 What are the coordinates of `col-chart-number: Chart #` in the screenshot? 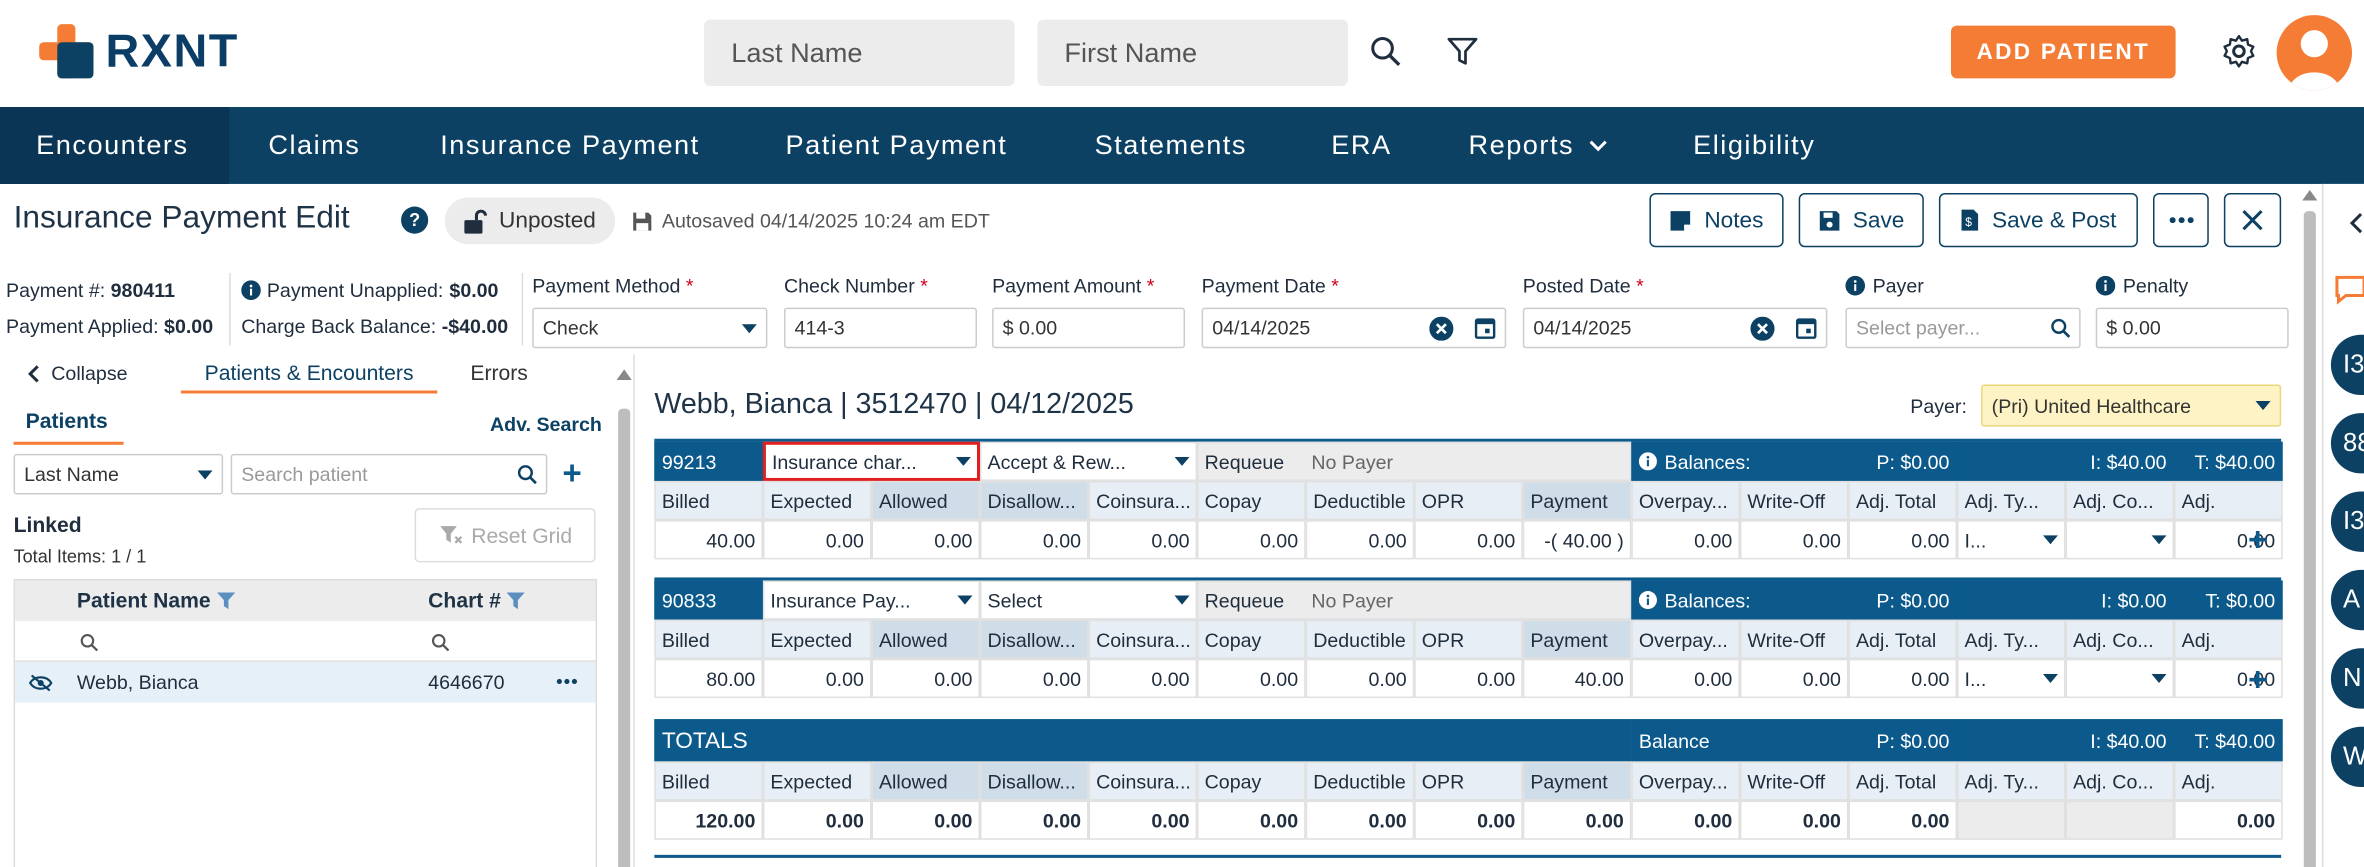 It's located at (477, 600).